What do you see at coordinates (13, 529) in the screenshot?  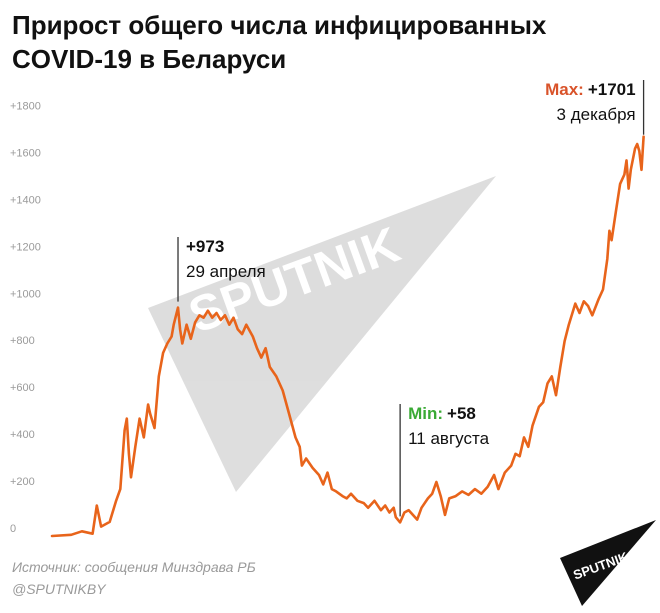 I see `y-tick-label: 0` at bounding box center [13, 529].